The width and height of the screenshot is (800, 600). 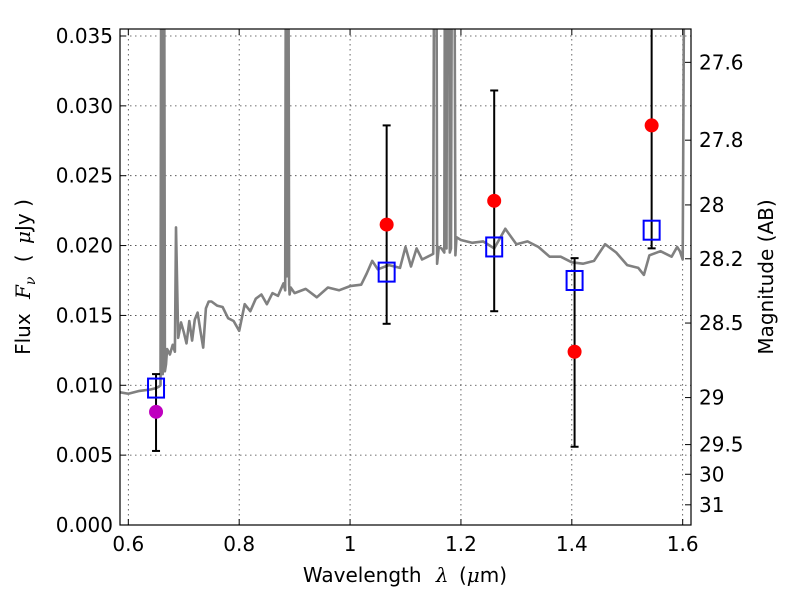 What do you see at coordinates (714, 283) in the screenshot?
I see `magnitude-axis-ticks: 27.6 27.8 28 28.2 28.5 29 29.5 30 31` at bounding box center [714, 283].